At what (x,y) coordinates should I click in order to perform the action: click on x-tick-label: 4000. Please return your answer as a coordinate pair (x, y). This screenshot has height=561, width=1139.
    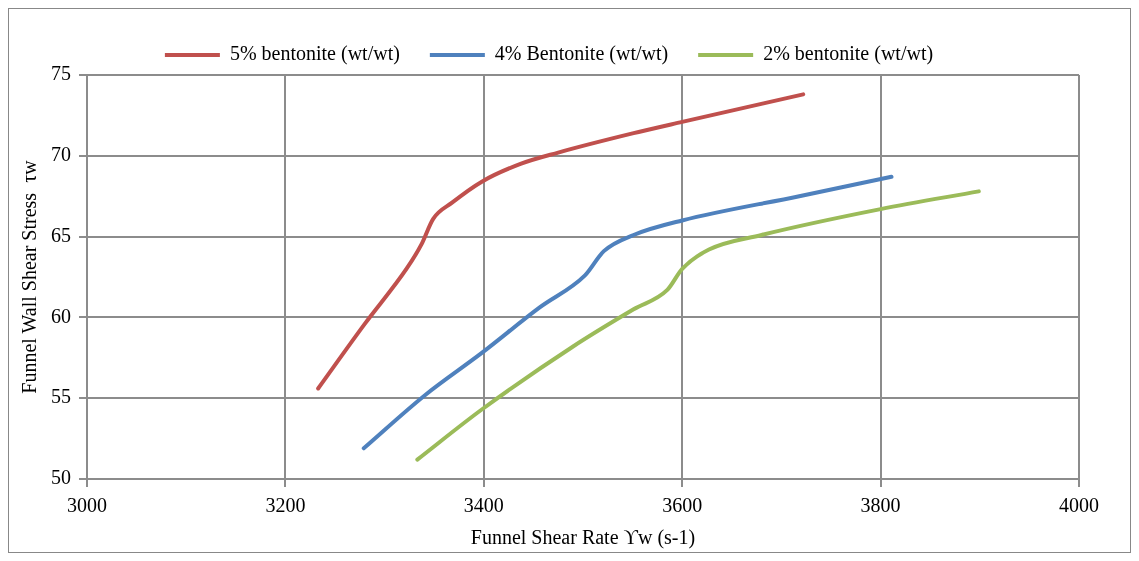
    Looking at the image, I should click on (1079, 505).